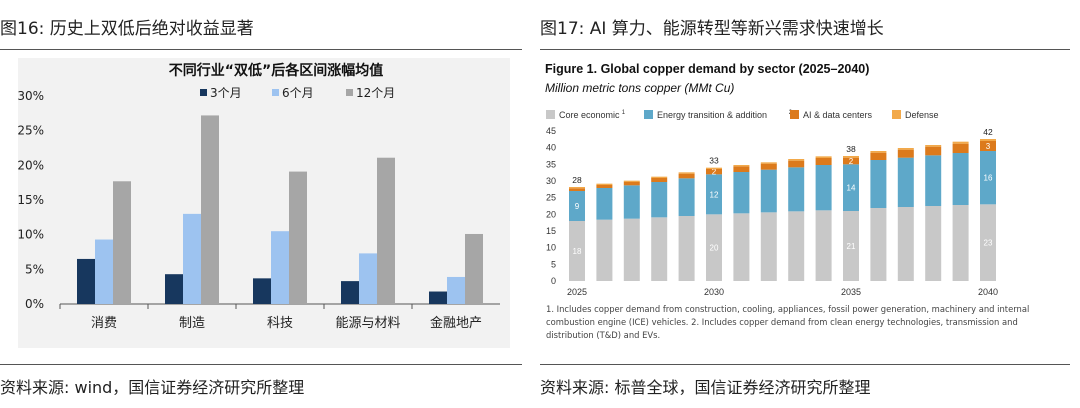  I want to click on y-tick-label: 5%, so click(34, 269).